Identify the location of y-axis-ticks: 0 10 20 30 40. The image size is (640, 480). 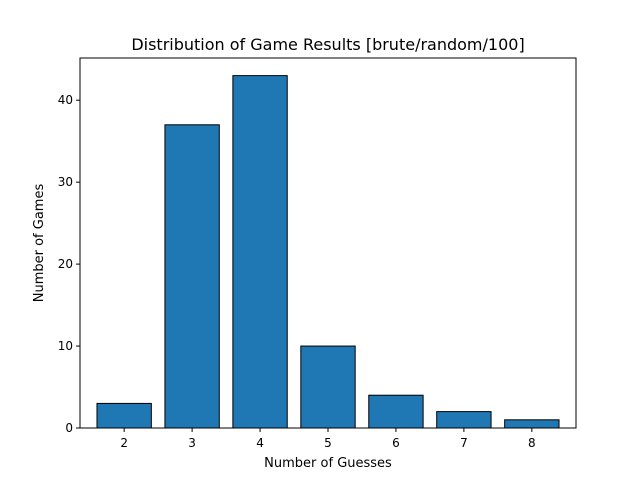
(69, 264).